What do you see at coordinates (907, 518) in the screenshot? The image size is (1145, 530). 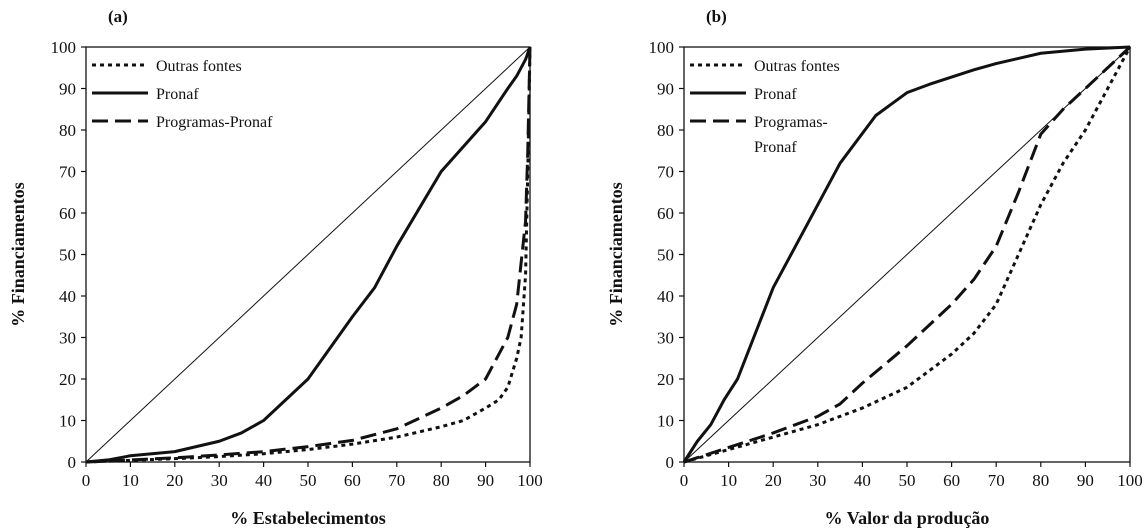 I see `x-axis-label: % Valor da produção` at bounding box center [907, 518].